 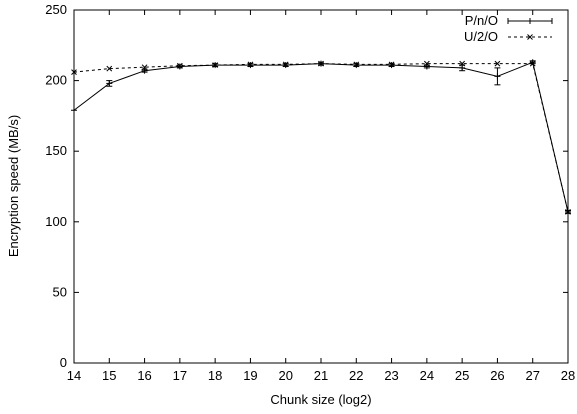 I want to click on x-tick-label: 15, so click(x=109, y=375).